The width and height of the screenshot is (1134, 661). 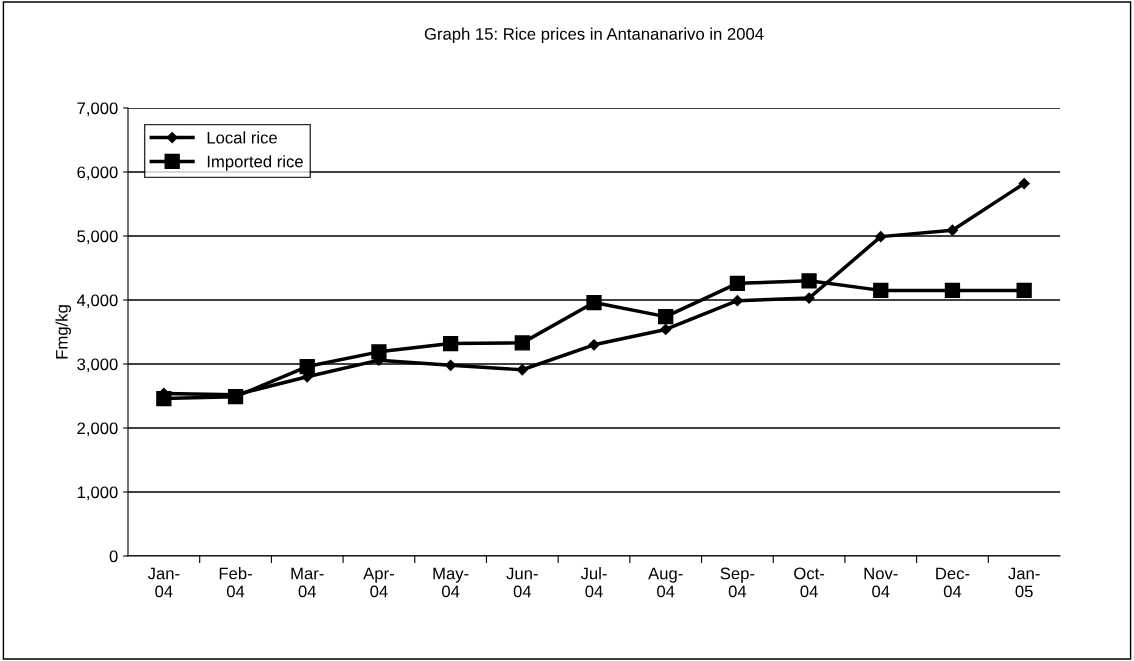 What do you see at coordinates (953, 582) in the screenshot?
I see `x-tick-label: Dec- 04` at bounding box center [953, 582].